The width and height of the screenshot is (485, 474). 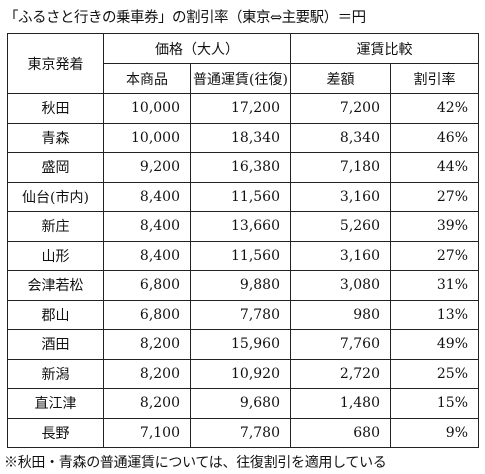 I want to click on station-cell: 会津若松, so click(x=55, y=285).